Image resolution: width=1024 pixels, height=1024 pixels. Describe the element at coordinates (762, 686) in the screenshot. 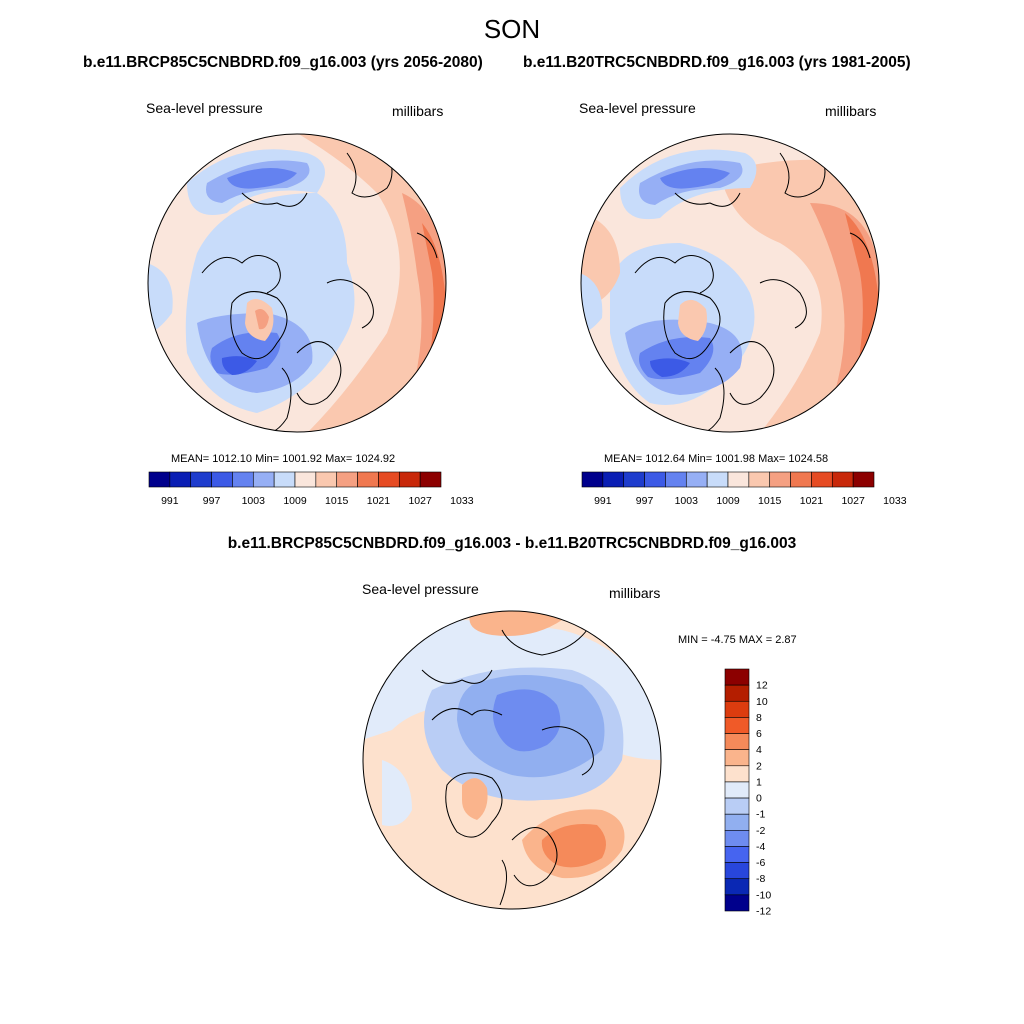

I see `colorbar-label: 12` at that location.